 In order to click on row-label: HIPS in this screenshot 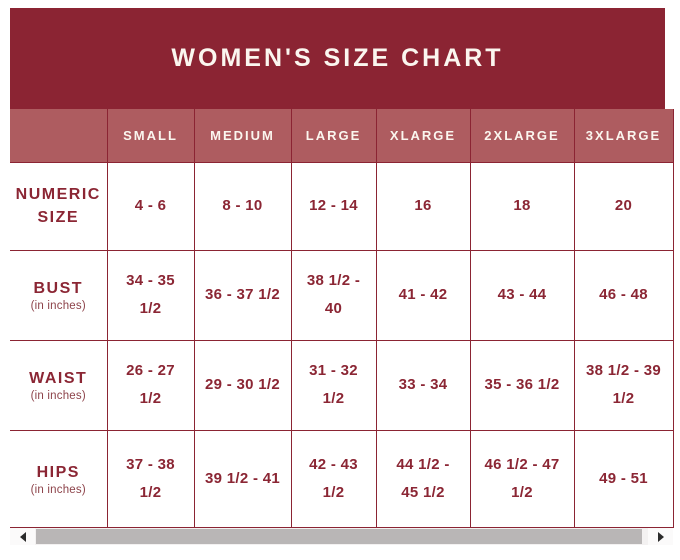, I will do `click(58, 472)`.